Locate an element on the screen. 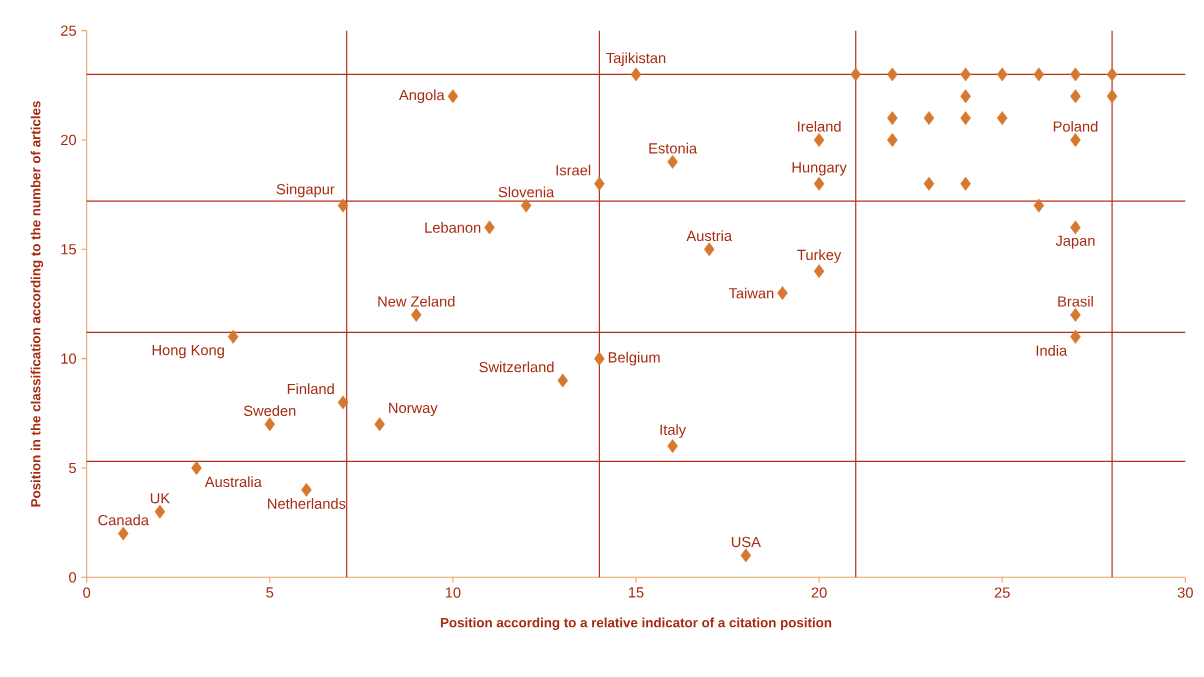 This screenshot has width=1204, height=677. y-tick-label: 25 is located at coordinates (68, 30).